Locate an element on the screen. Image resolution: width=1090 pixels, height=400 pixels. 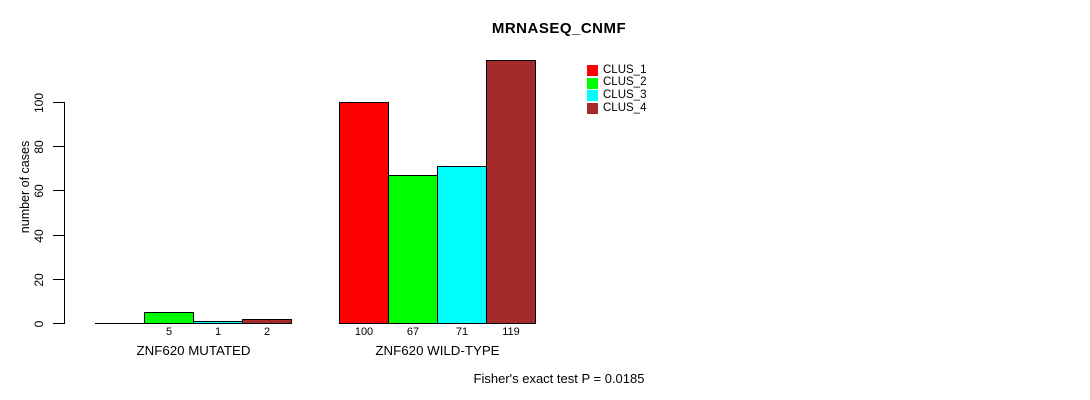
y-axis-line is located at coordinates (64, 213).